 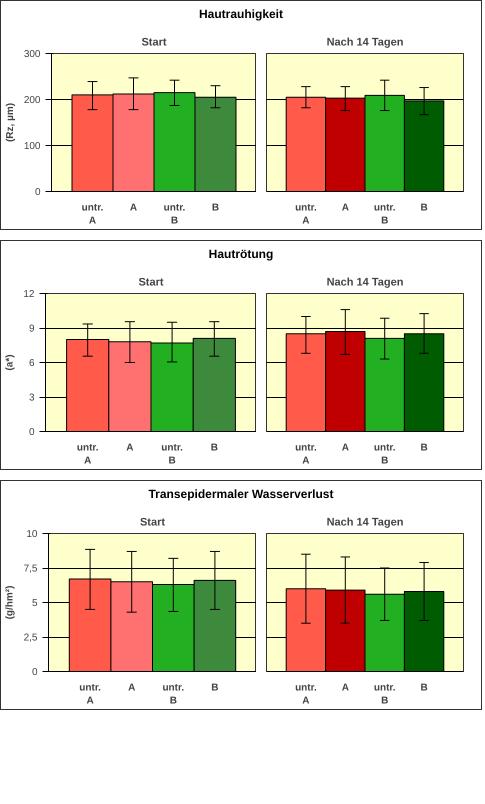 I want to click on y-axis-title: (Rz, µm), so click(x=10, y=122).